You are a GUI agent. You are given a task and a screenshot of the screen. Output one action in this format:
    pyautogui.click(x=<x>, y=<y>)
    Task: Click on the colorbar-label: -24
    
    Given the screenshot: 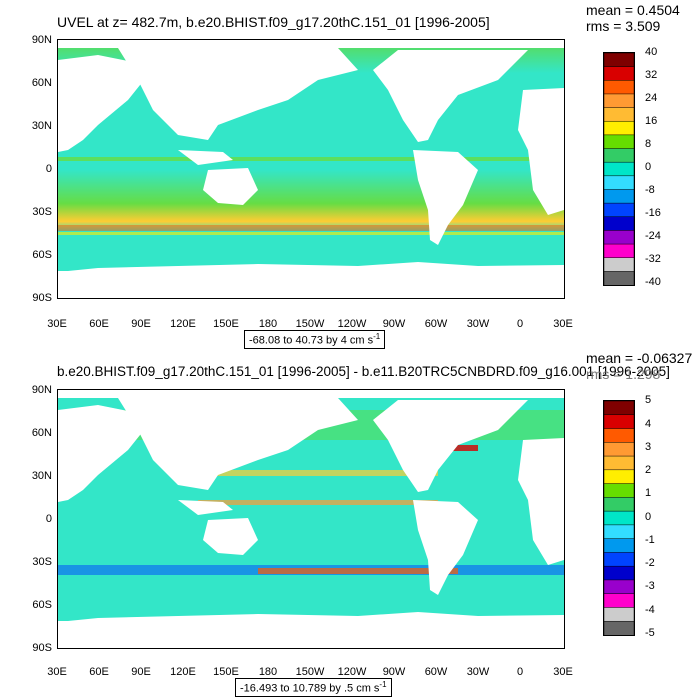 What is the action you would take?
    pyautogui.click(x=653, y=236)
    